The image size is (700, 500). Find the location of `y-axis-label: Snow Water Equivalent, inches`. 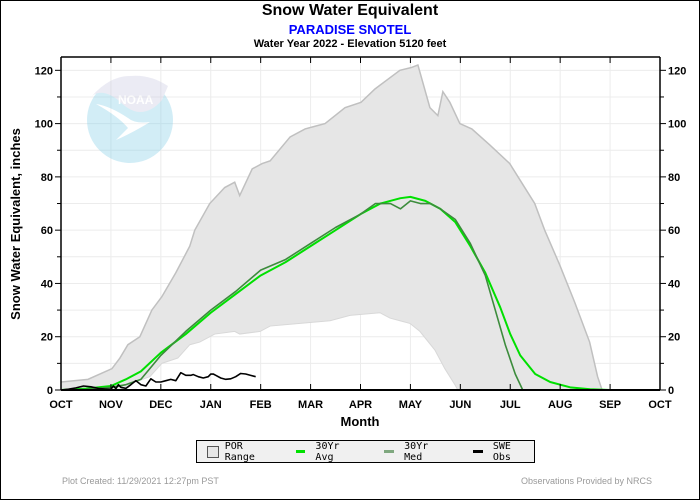

y-axis-label: Snow Water Equivalent, inches is located at coordinates (15, 224).